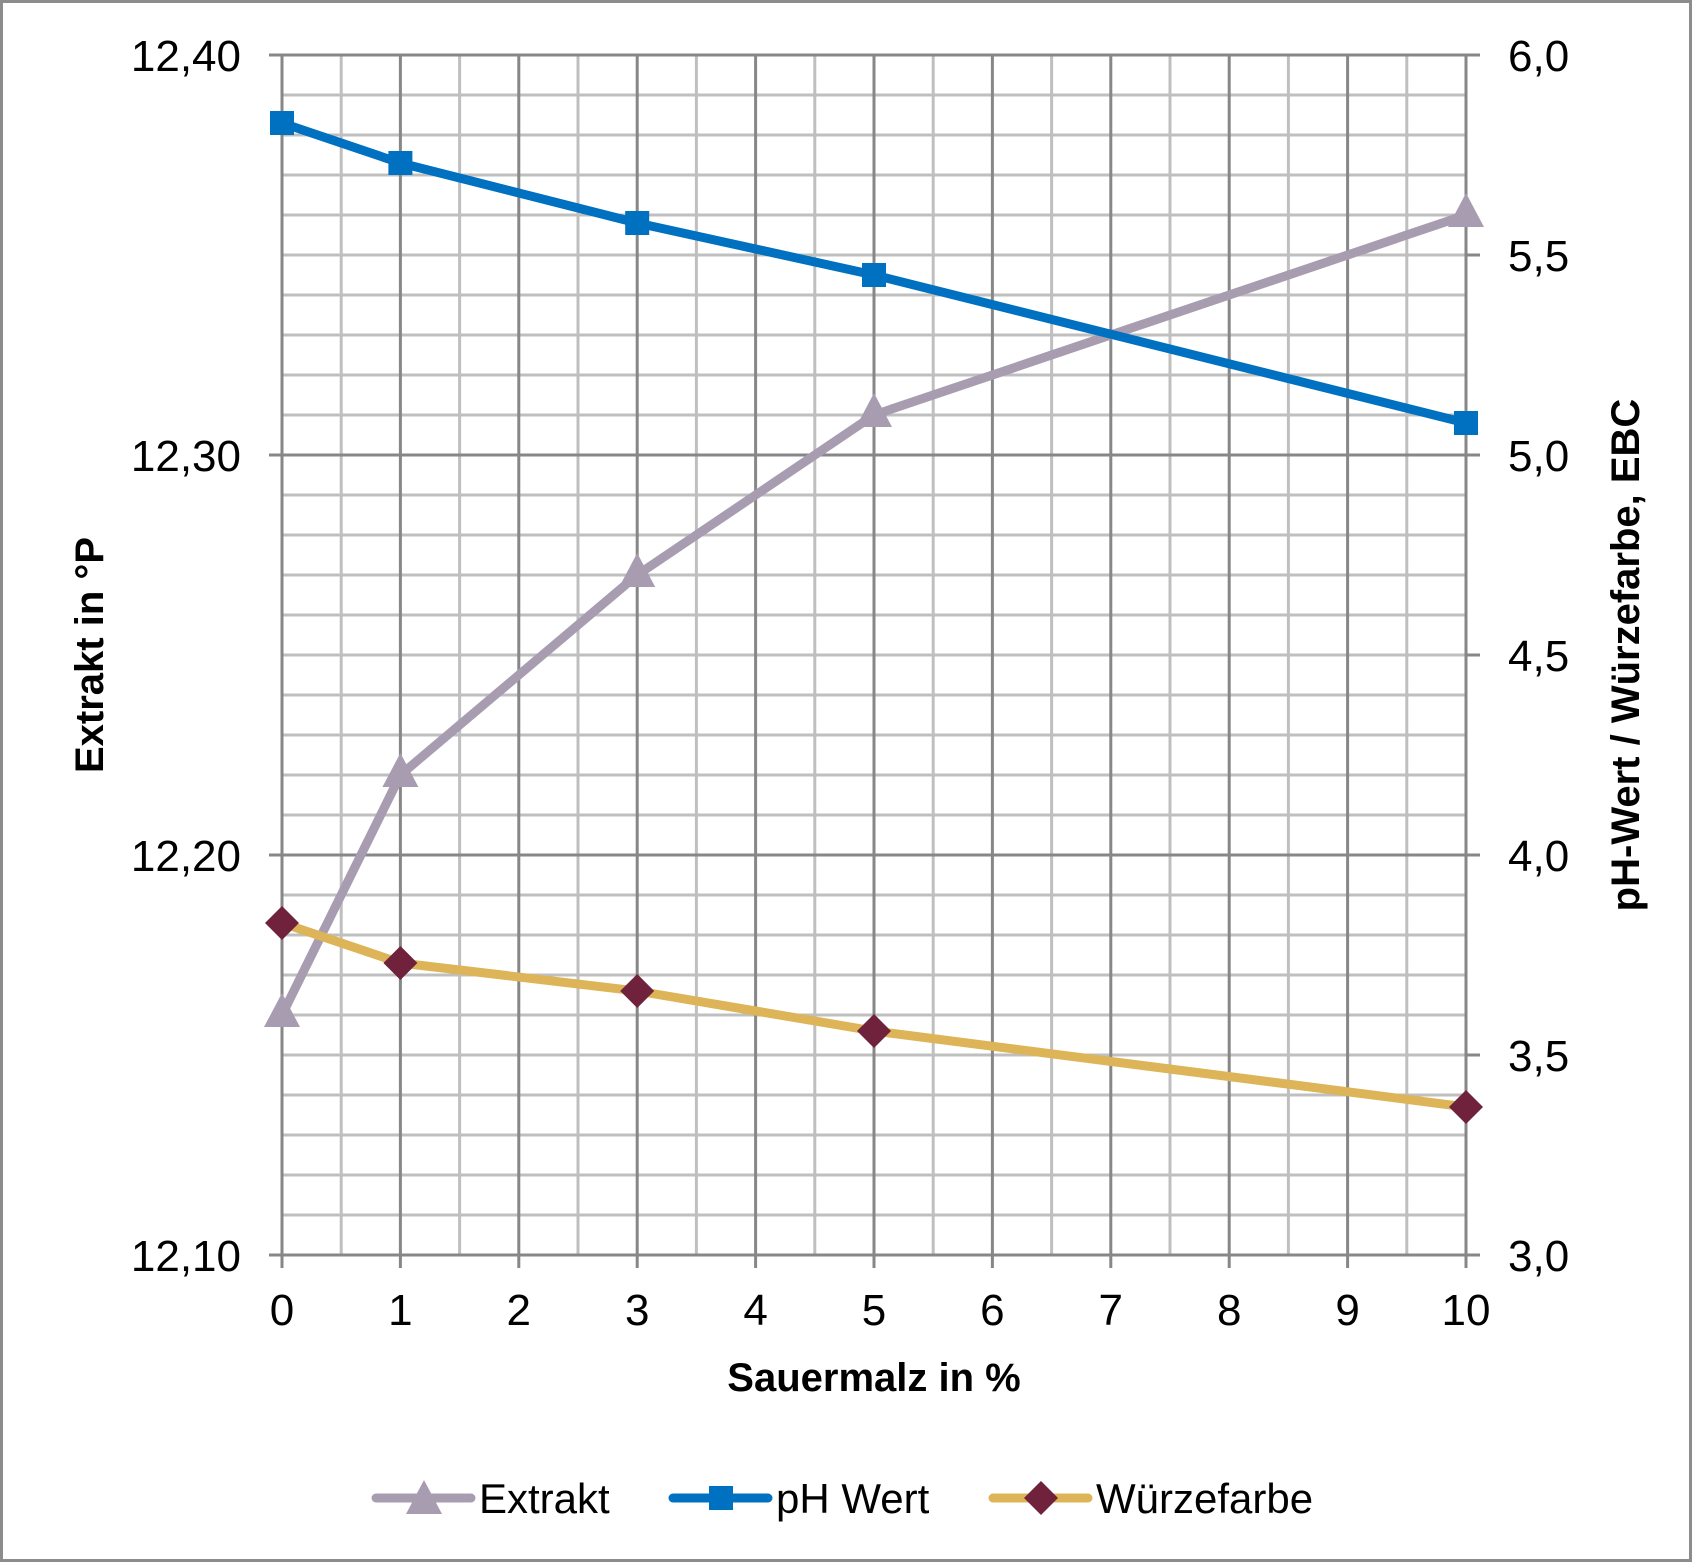 The width and height of the screenshot is (1692, 1565). What do you see at coordinates (186, 56) in the screenshot?
I see `y-tick-label-left: 12,40` at bounding box center [186, 56].